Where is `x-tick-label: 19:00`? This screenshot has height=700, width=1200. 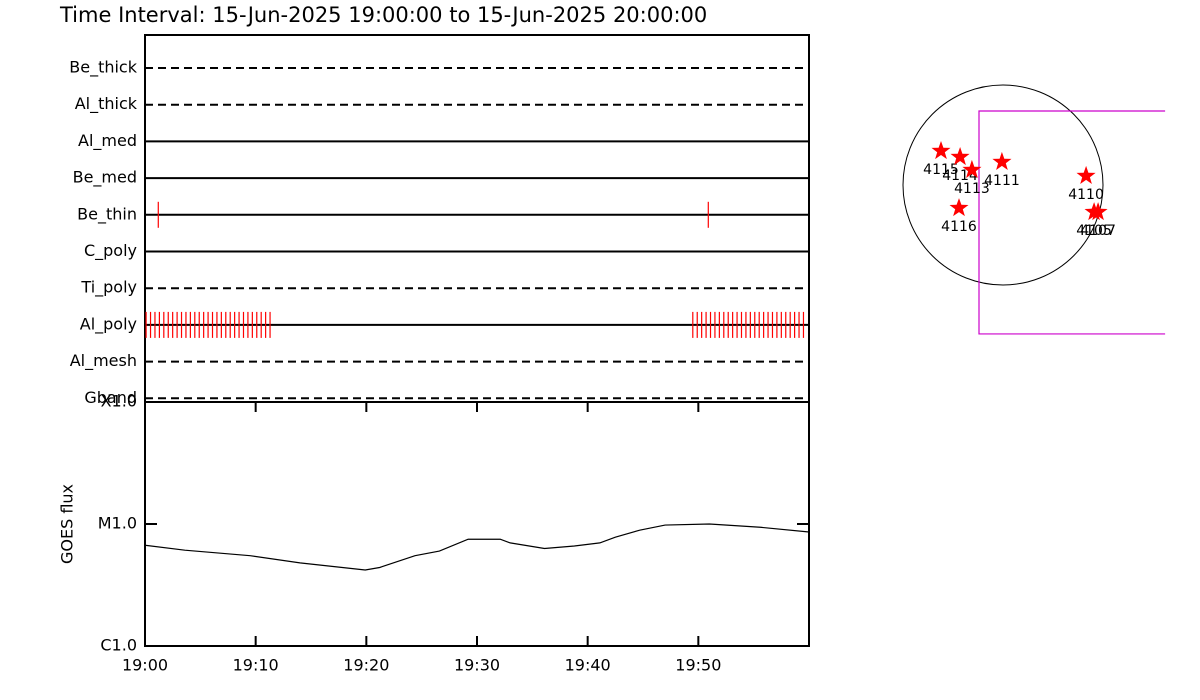 x-tick-label: 19:00 is located at coordinates (145, 665).